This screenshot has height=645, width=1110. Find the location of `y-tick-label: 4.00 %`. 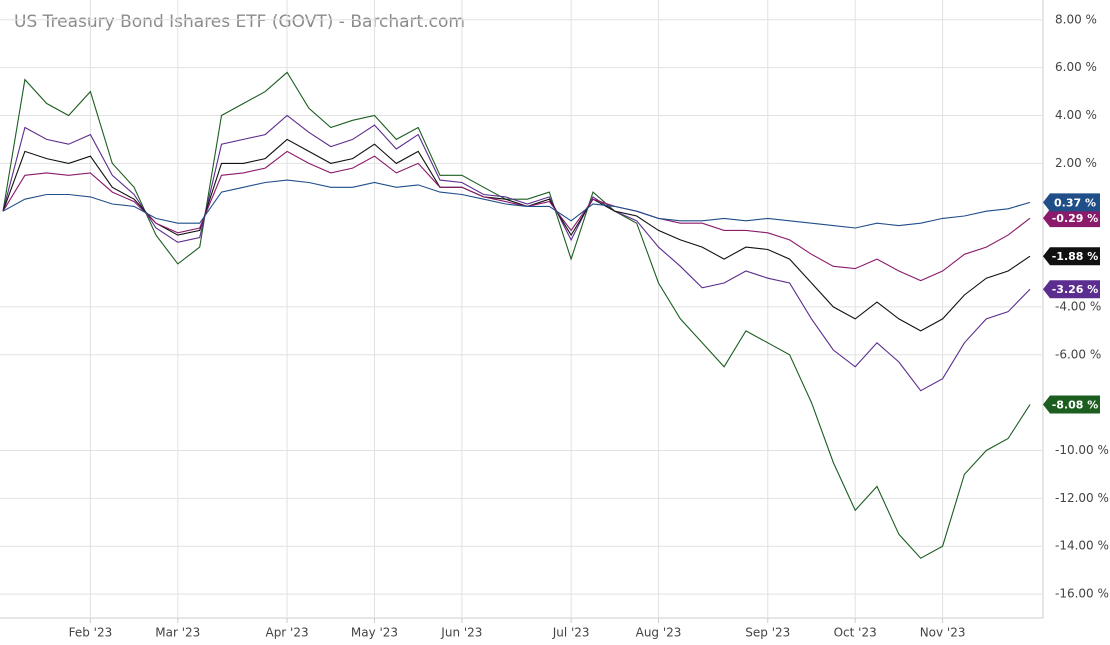

y-tick-label: 4.00 % is located at coordinates (1076, 115).